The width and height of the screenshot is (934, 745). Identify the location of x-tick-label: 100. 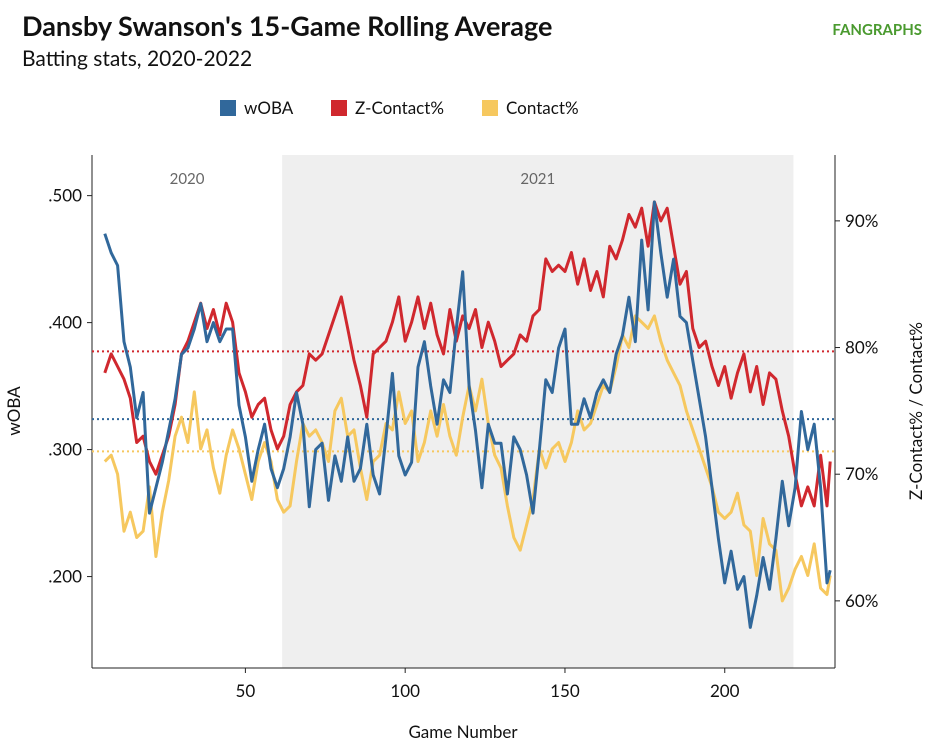
(405, 690).